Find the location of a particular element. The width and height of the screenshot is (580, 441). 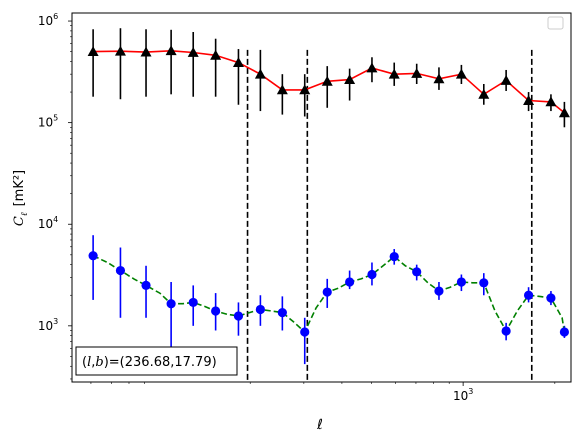

x-axis-label: ℓ is located at coordinates (319, 425).